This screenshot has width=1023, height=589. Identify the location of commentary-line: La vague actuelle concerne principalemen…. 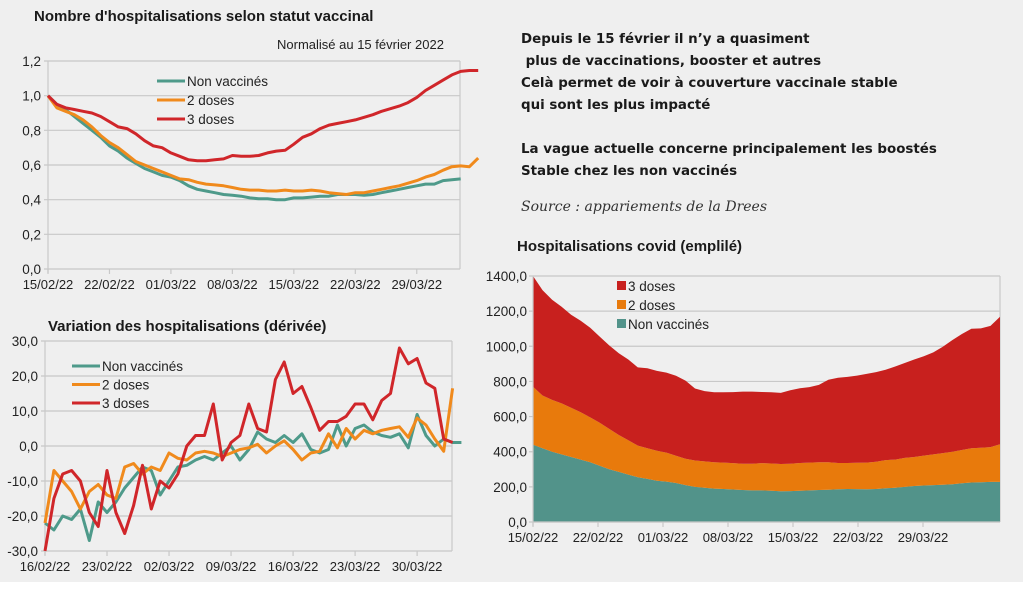
(729, 149).